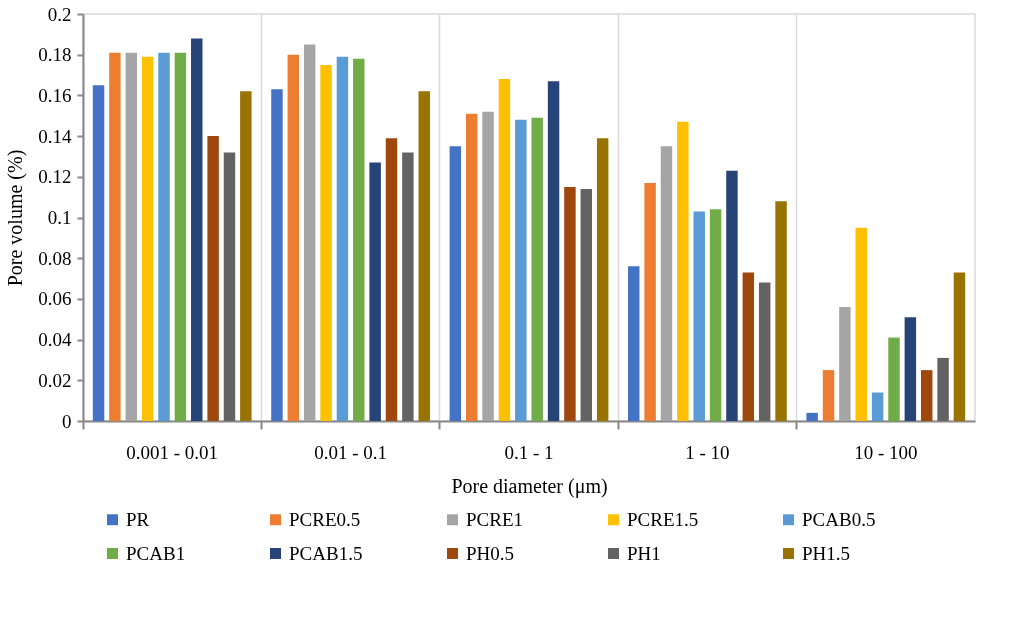 The width and height of the screenshot is (1024, 620). I want to click on y-tick-label: 0.12, so click(55, 177).